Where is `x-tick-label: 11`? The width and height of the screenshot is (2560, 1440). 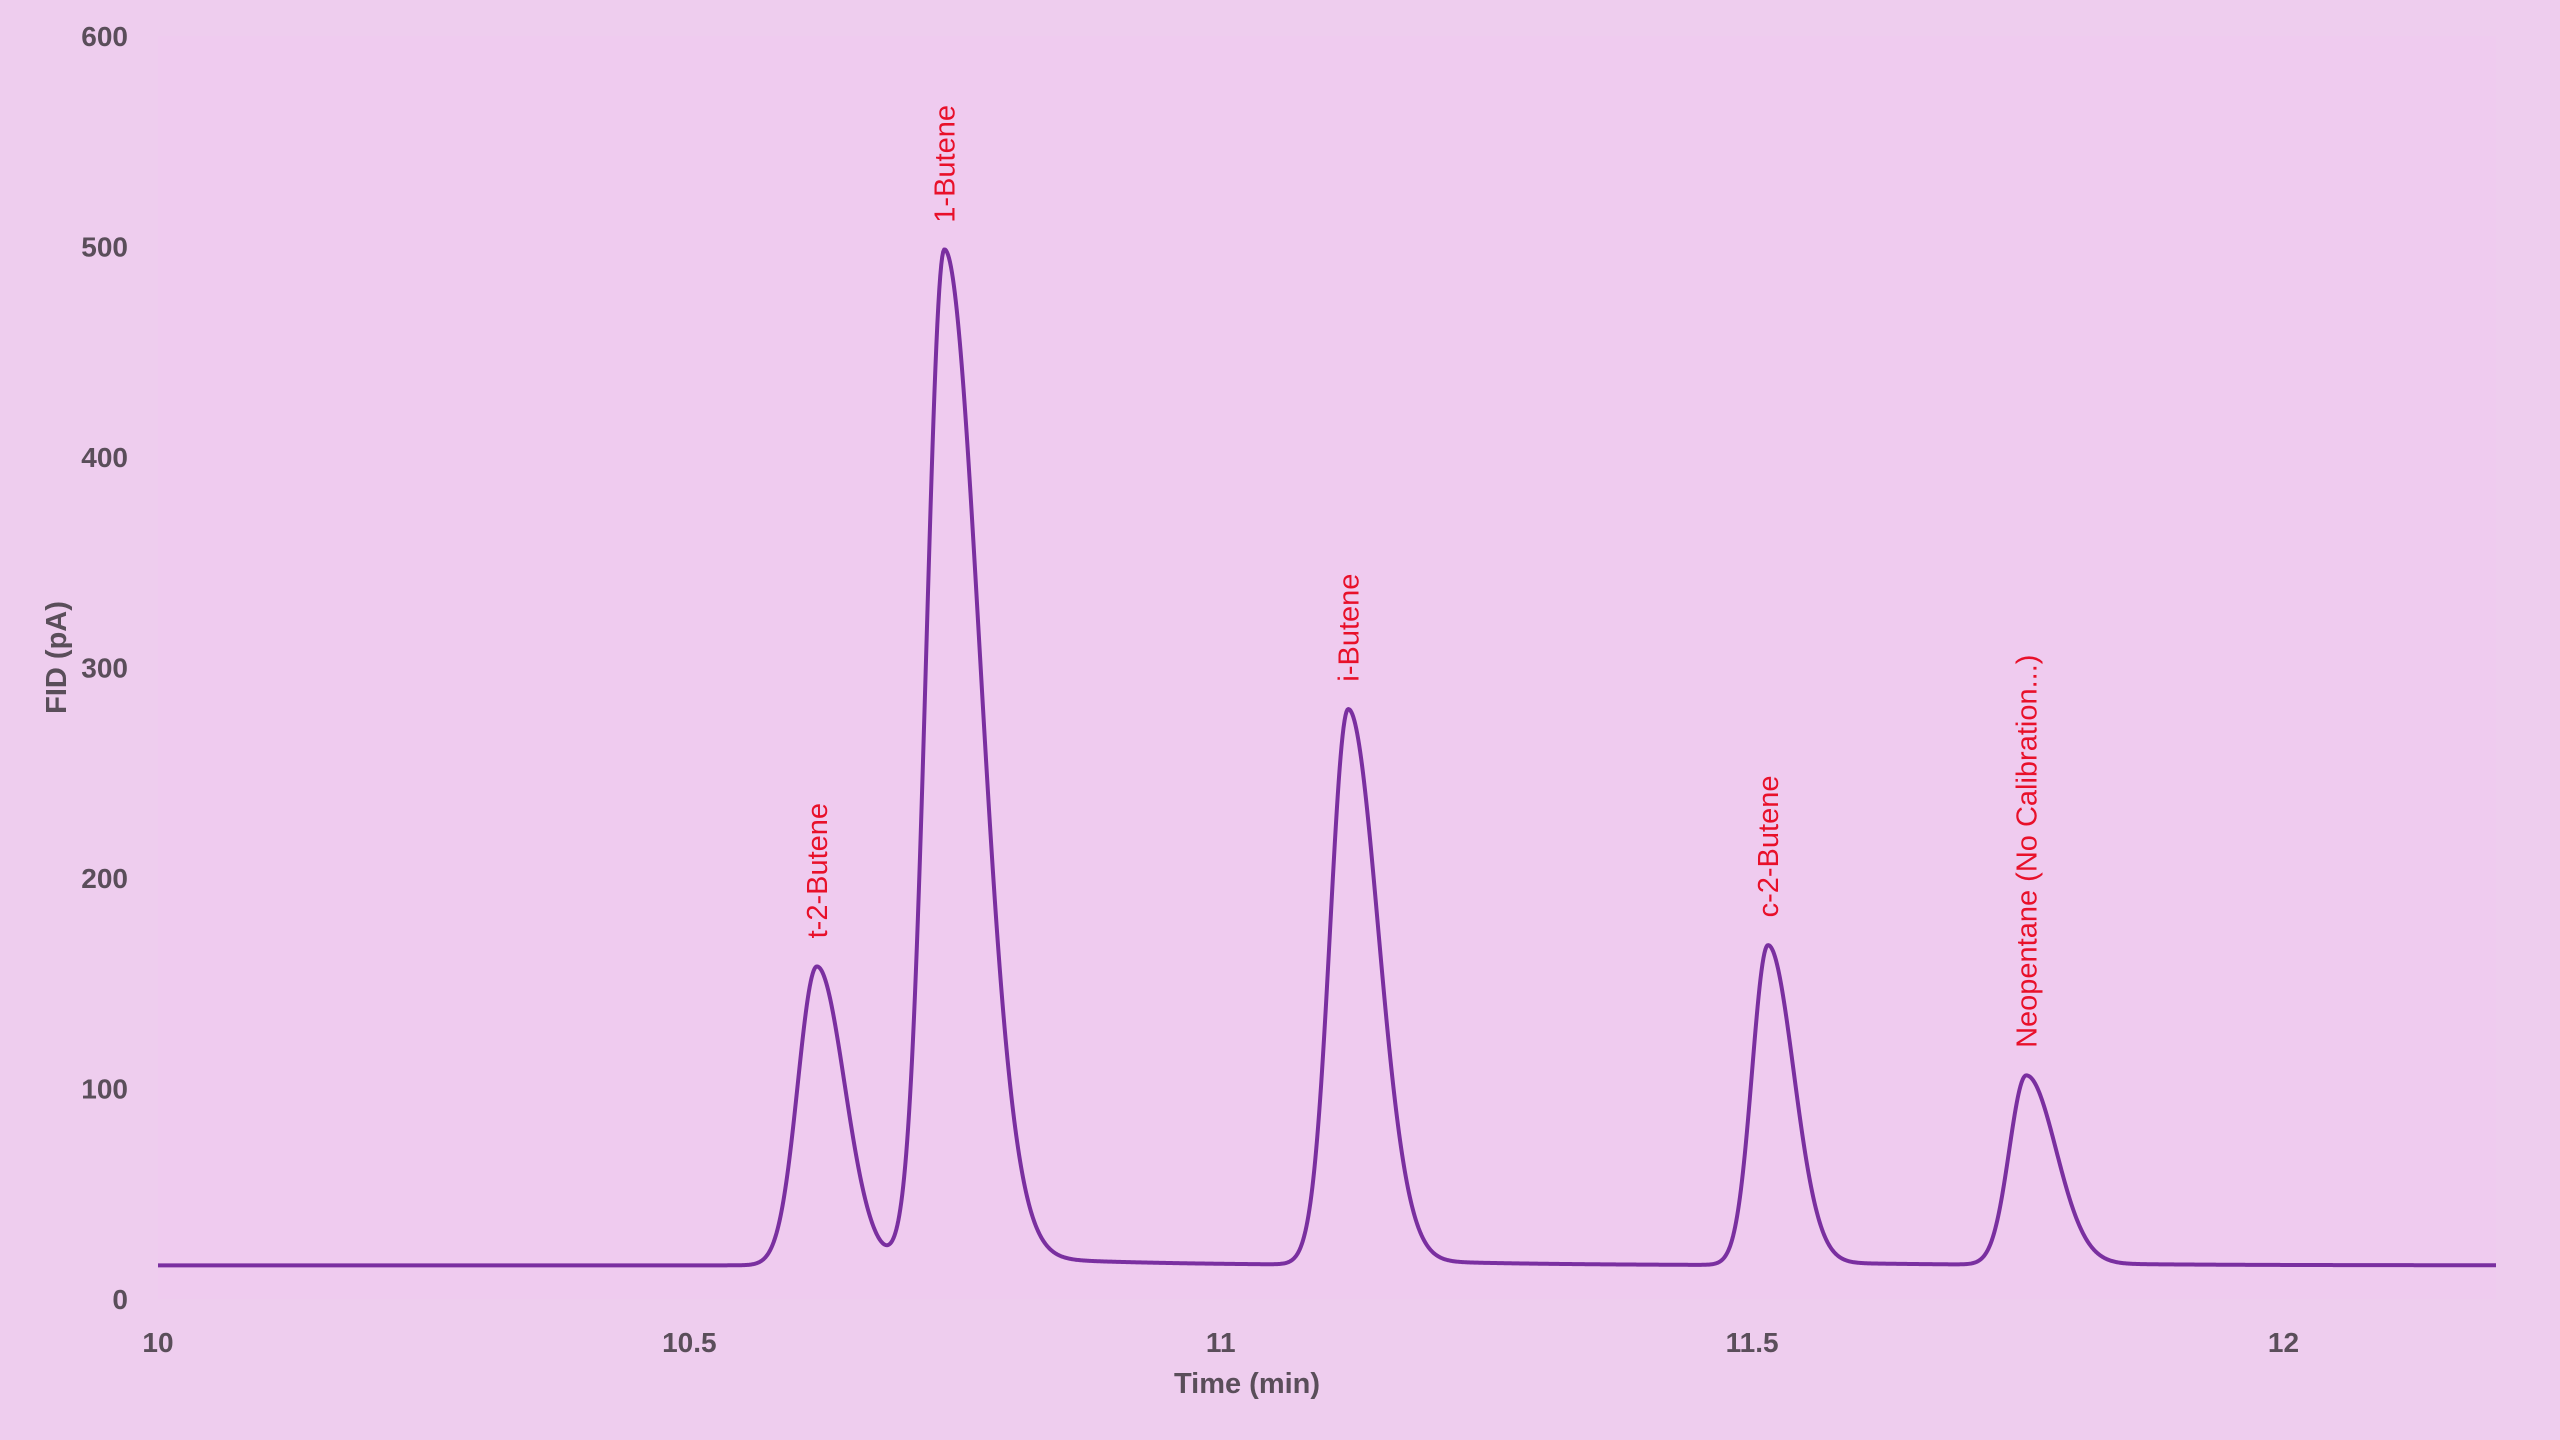 x-tick-label: 11 is located at coordinates (1221, 1342).